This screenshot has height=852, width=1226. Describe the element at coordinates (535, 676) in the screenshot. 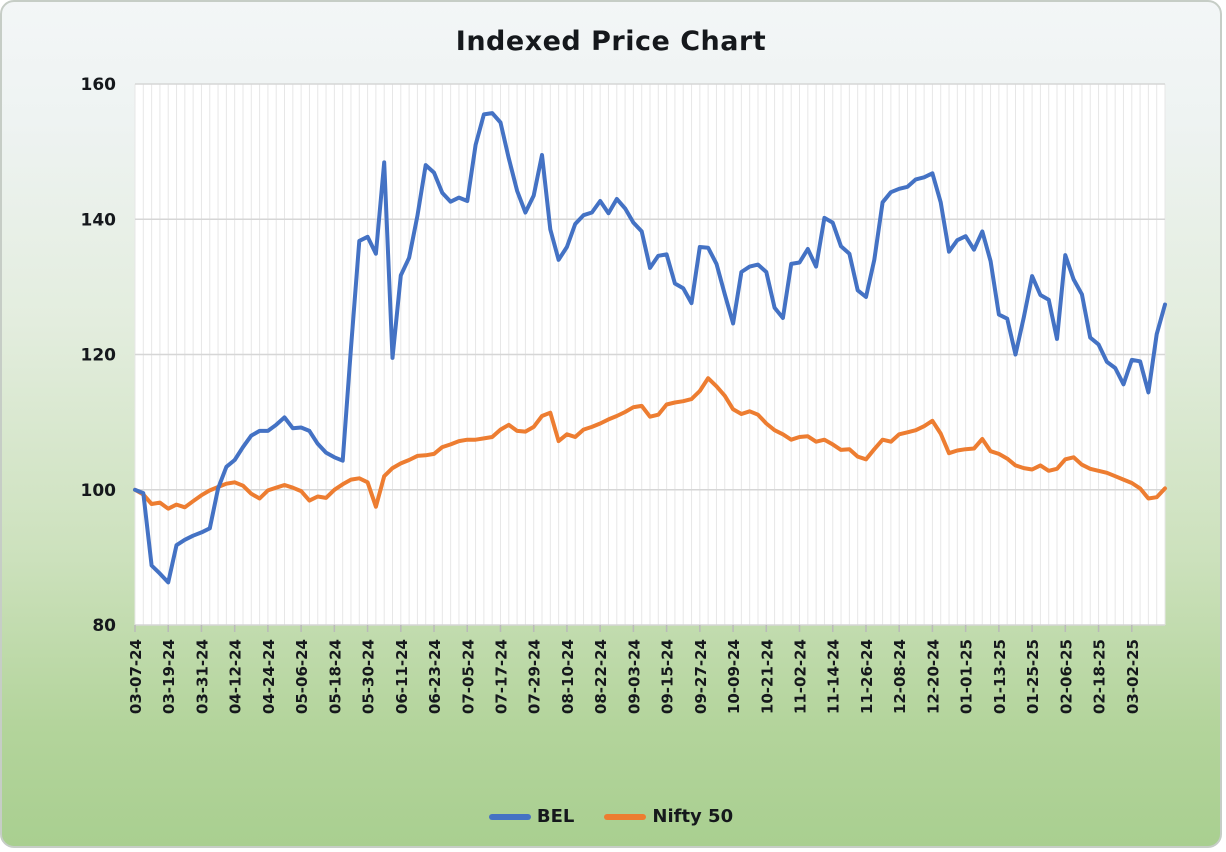

I see `x-tick-label: 07-29-24` at that location.